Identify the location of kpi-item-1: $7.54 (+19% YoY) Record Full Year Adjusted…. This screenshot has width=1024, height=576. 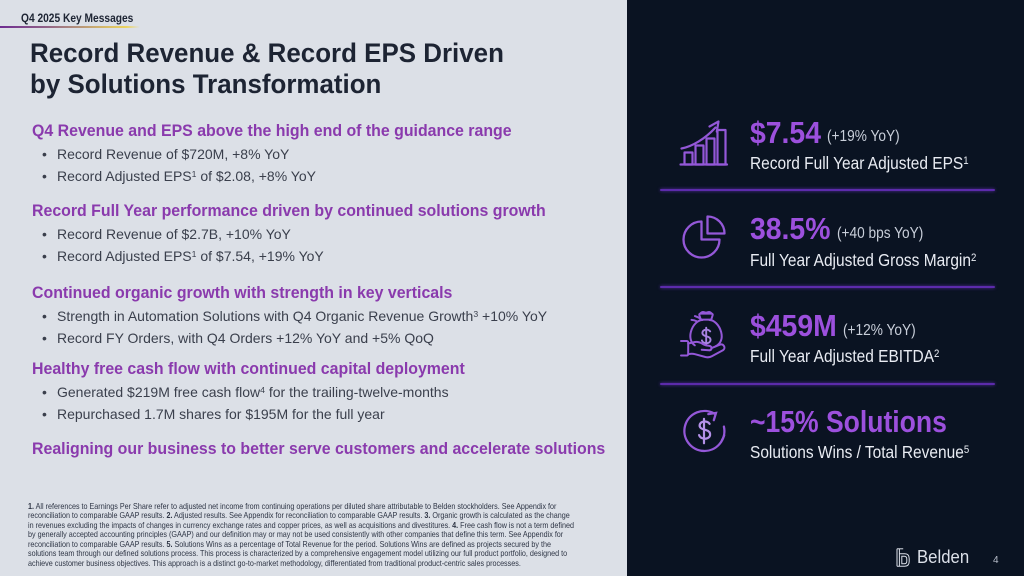
(885, 144).